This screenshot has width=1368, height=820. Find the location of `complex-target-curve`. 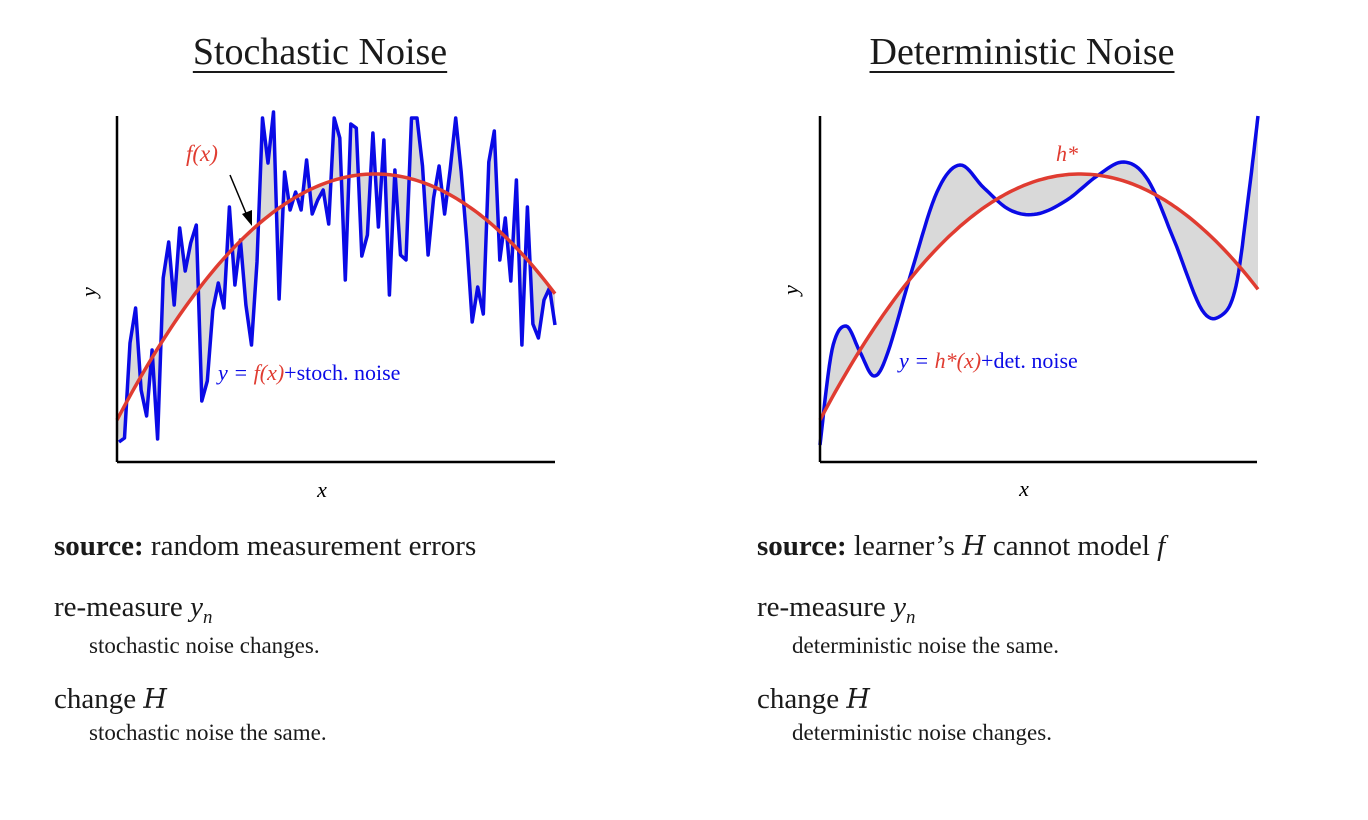

complex-target-curve is located at coordinates (1039, 280).